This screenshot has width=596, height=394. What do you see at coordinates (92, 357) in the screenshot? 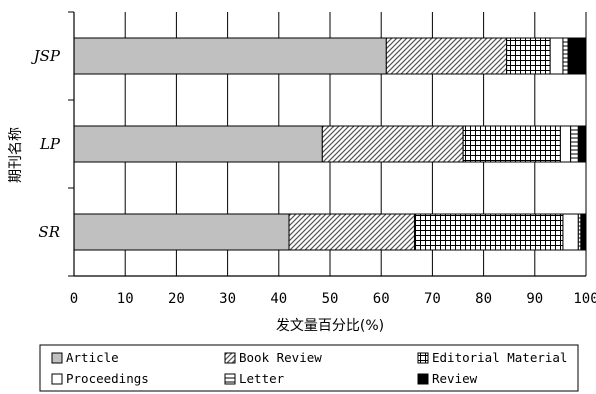
I see `legend-label: Article` at bounding box center [92, 357].